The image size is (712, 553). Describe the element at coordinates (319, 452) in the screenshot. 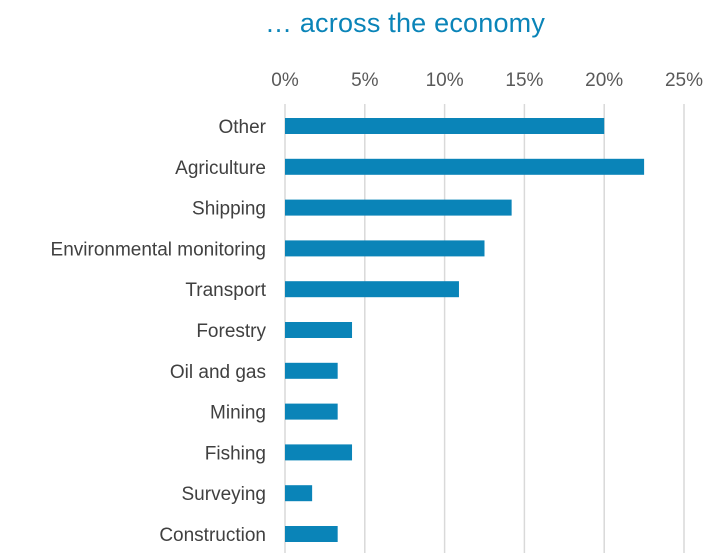

I see `bar-fishing` at that location.